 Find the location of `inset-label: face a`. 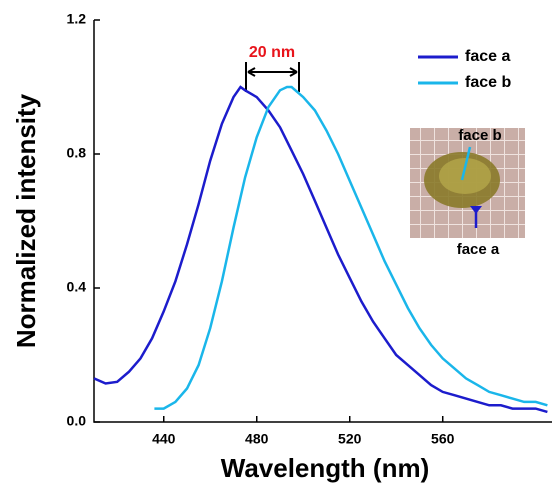

inset-label: face a is located at coordinates (478, 249).